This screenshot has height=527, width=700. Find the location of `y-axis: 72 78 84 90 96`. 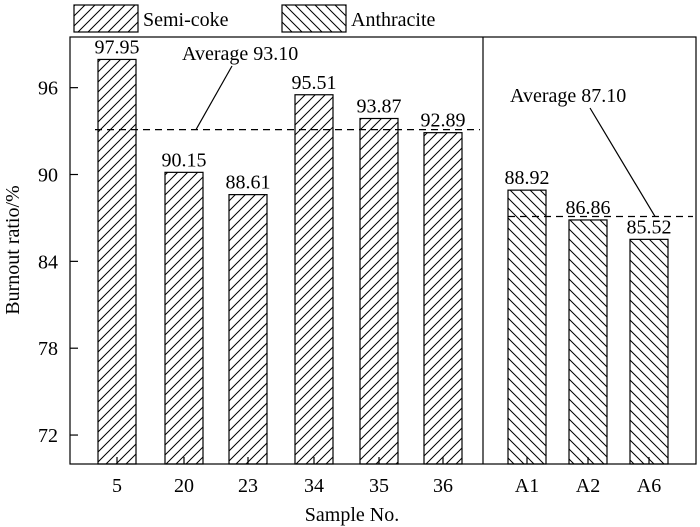

y-axis: 72 78 84 90 96 is located at coordinates (58, 262).